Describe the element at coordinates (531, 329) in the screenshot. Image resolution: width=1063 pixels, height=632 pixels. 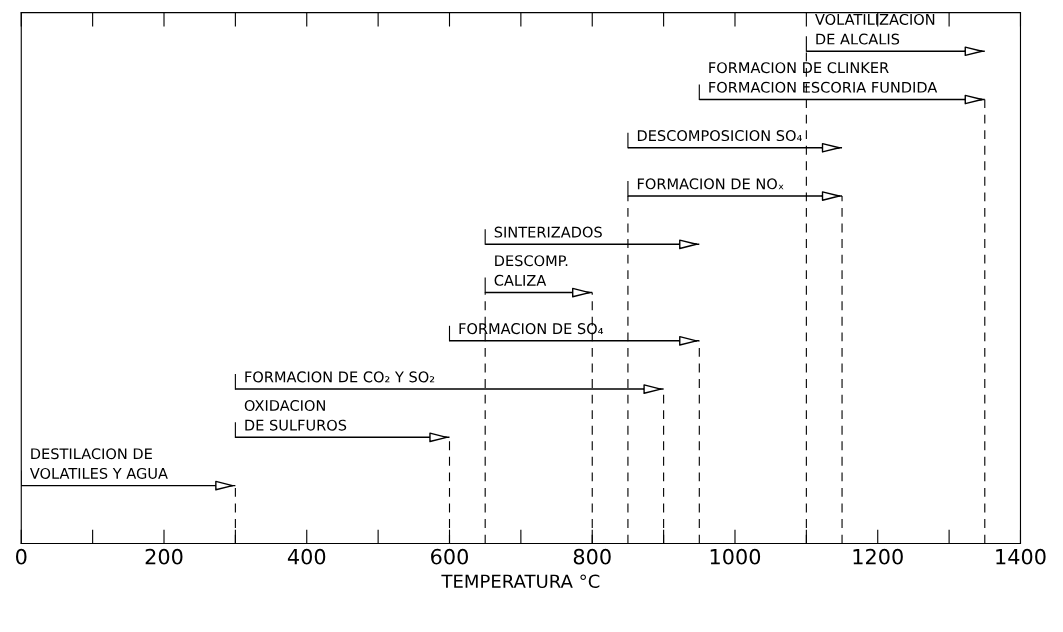
I see `y-tick-label: FORMACION DE SO₄` at that location.